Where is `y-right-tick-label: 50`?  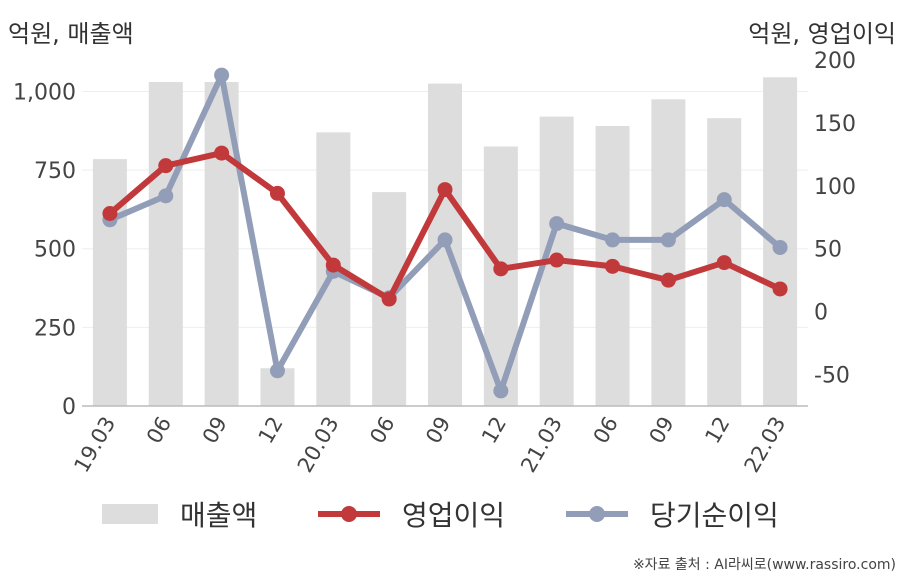
y-right-tick-label: 50 is located at coordinates (828, 250).